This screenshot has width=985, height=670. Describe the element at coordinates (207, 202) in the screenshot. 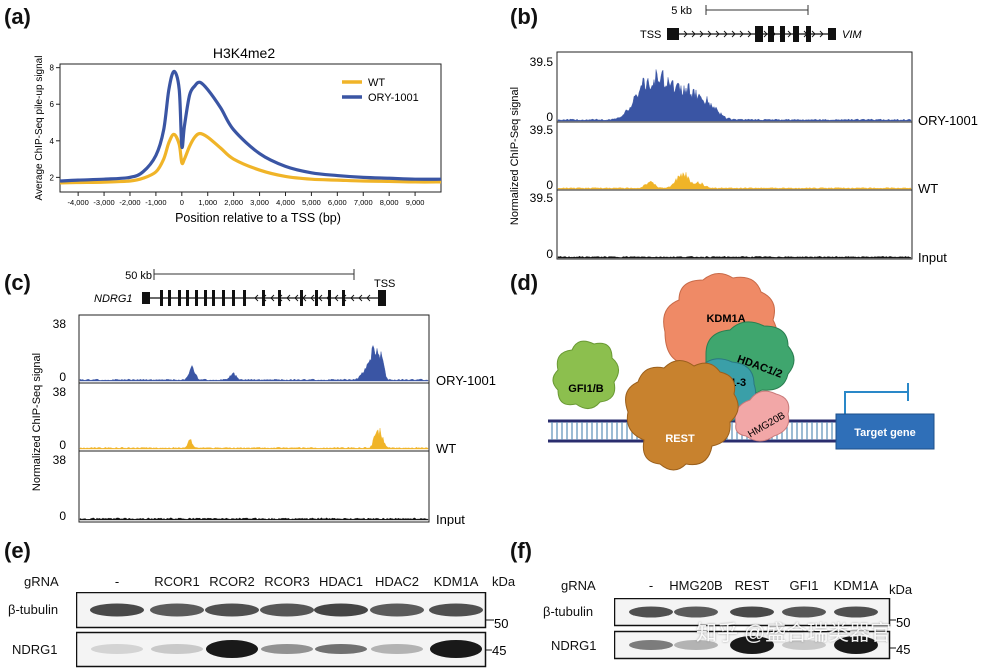

I see `x-tick-label: 1,000` at that location.